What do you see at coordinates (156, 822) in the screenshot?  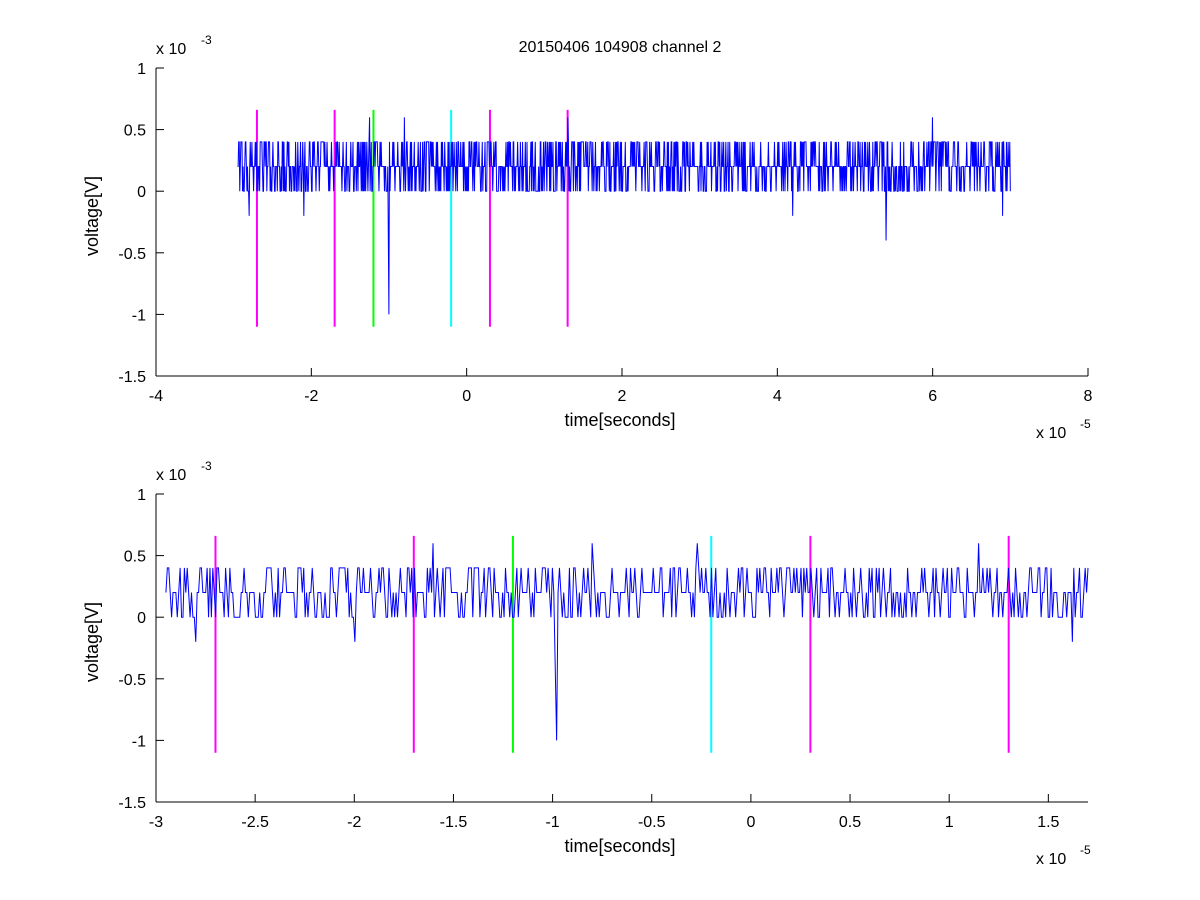 I see `x-tick-label: -3` at bounding box center [156, 822].